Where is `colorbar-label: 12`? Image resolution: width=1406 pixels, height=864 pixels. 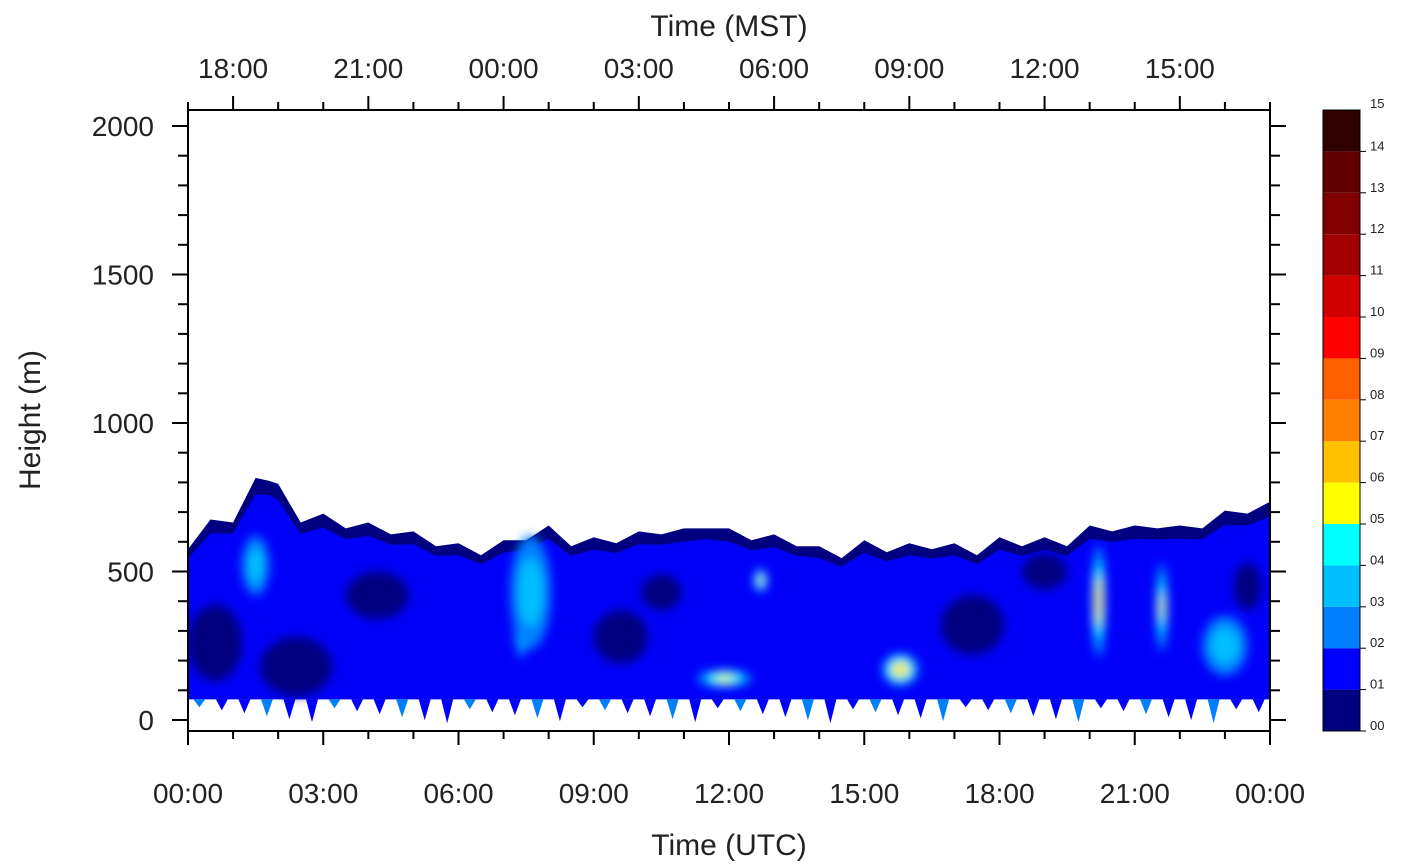
colorbar-label: 12 is located at coordinates (1377, 228).